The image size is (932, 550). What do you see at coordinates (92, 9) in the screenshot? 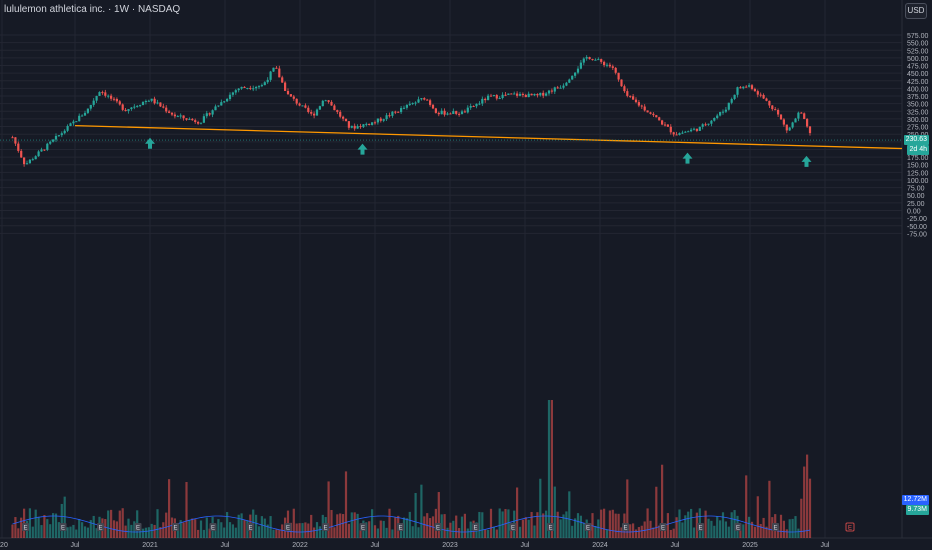
I see `symbol-title: lululemon athletica inc. · 1W · NASDAQ` at bounding box center [92, 9].